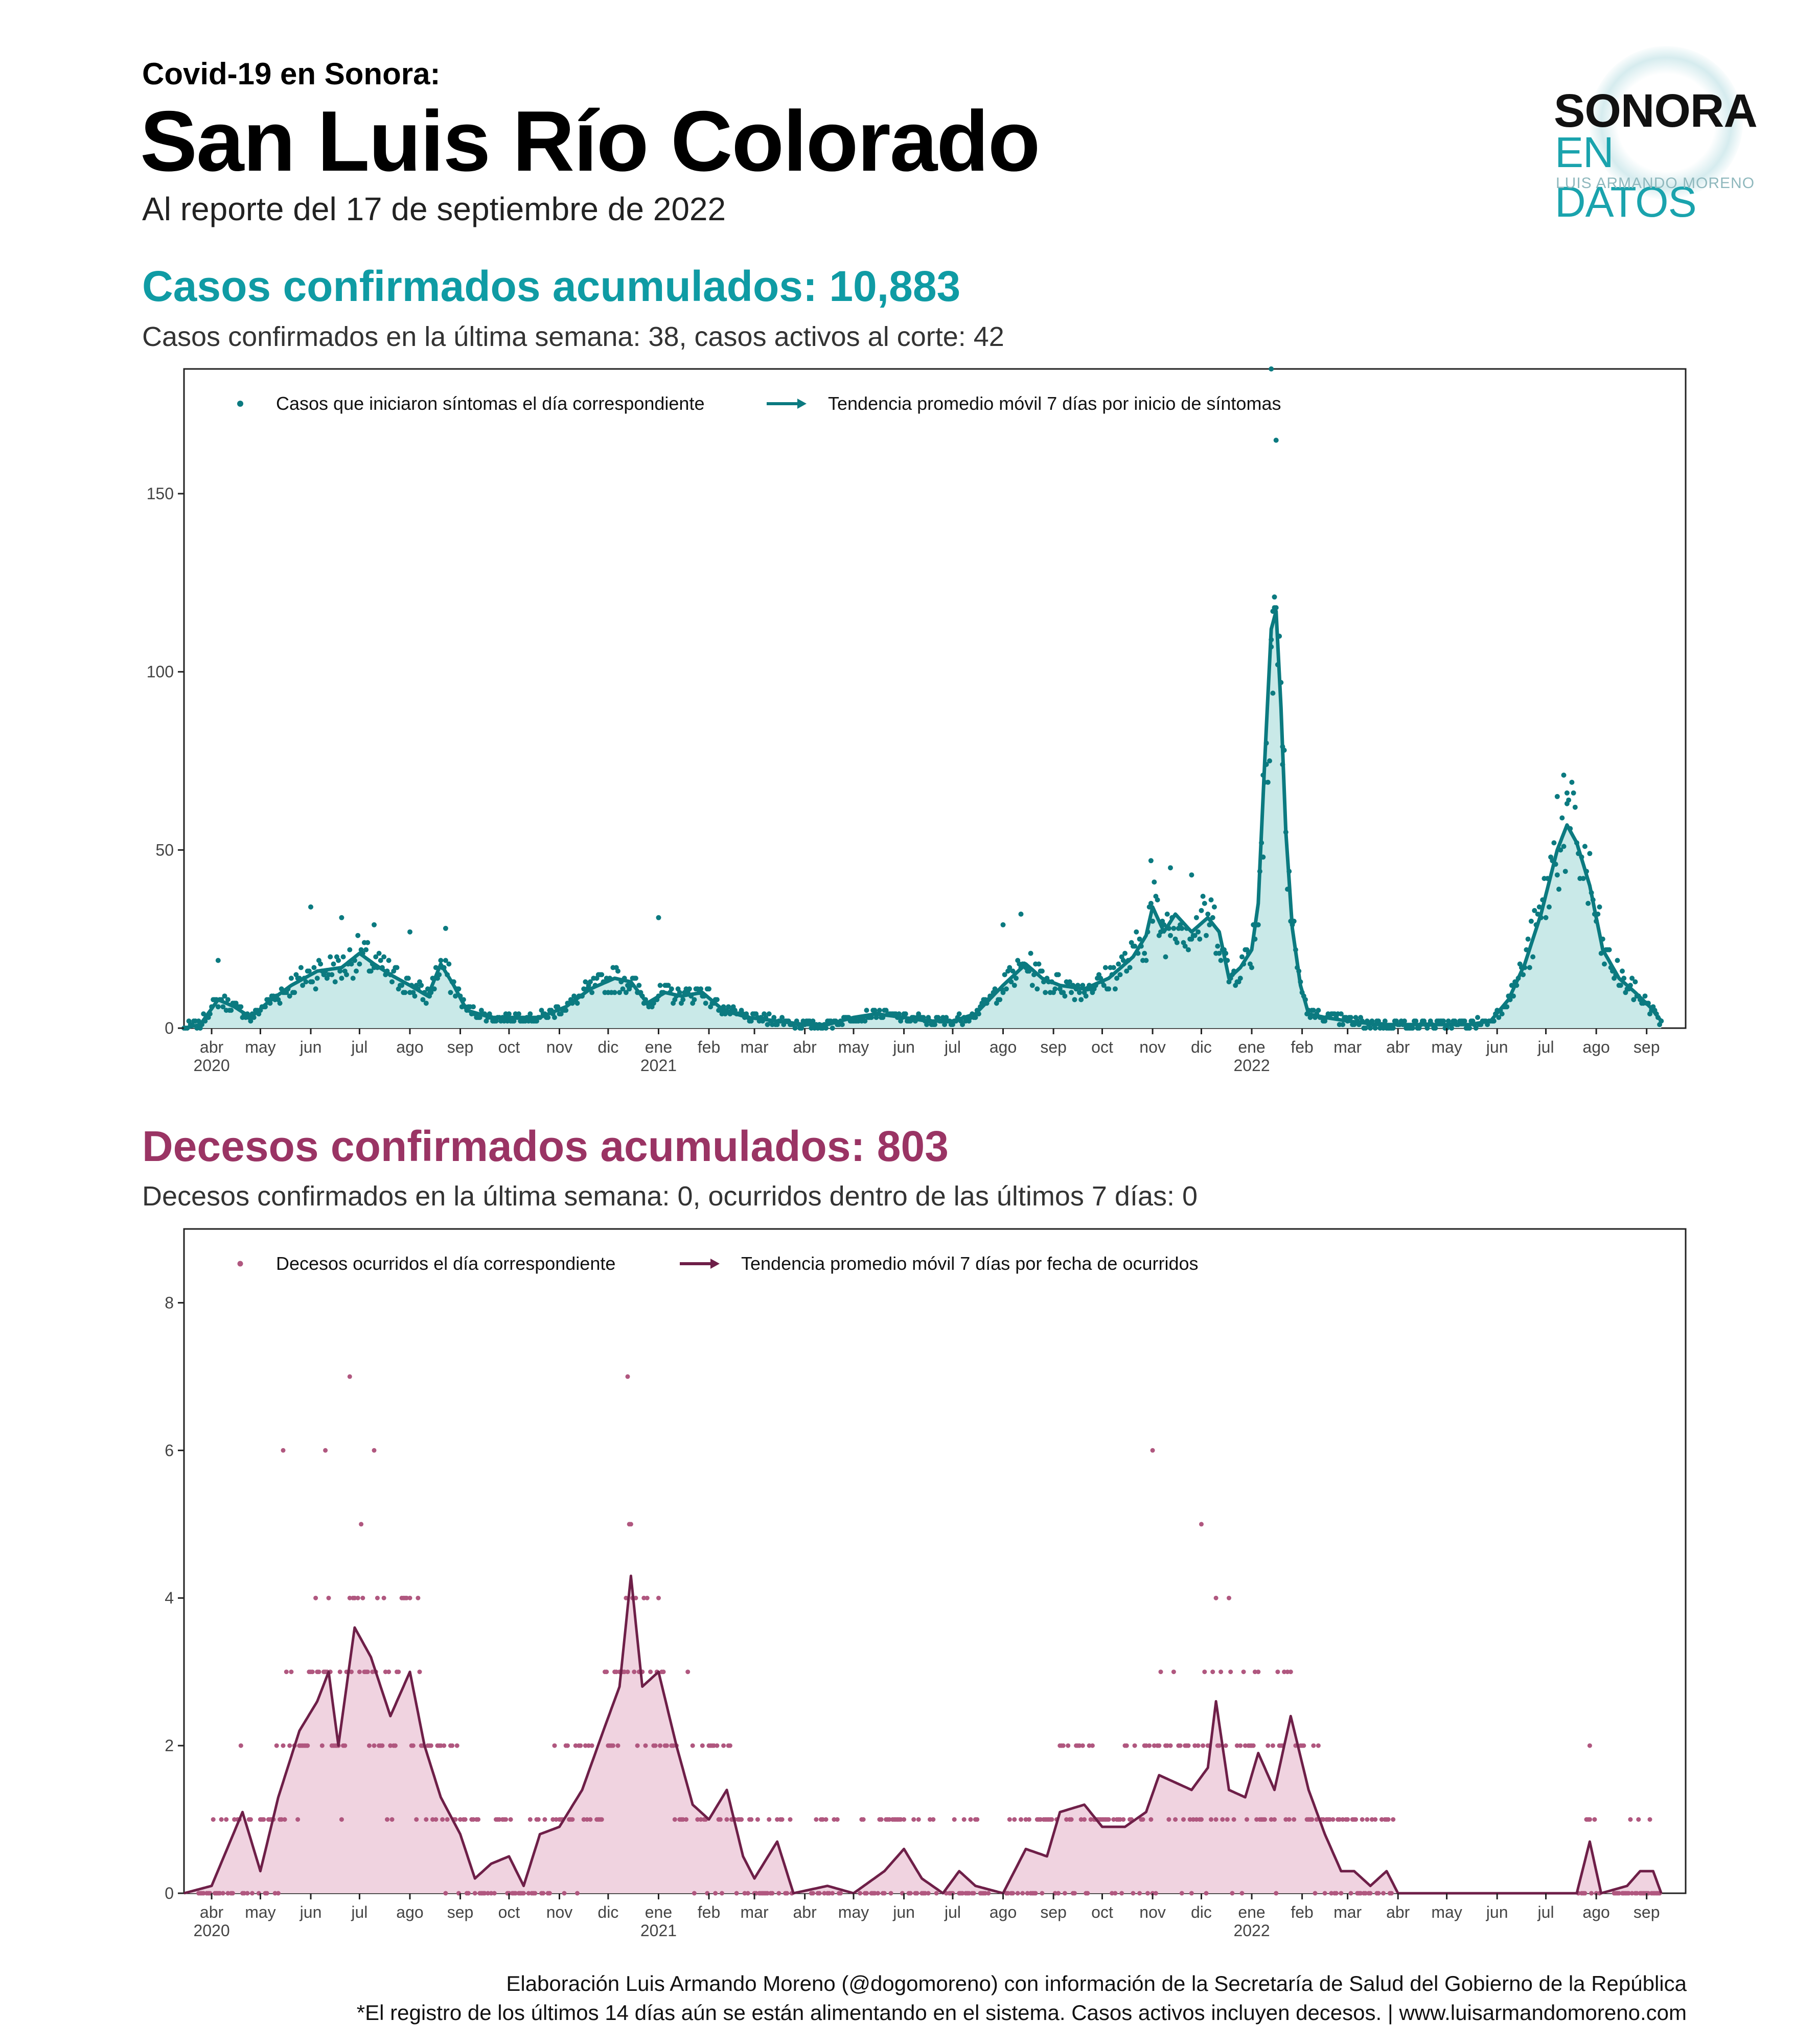 This screenshot has height=2044, width=1817. What do you see at coordinates (1647, 1047) in the screenshot?
I see `cases-x-tick-label: sep` at bounding box center [1647, 1047].